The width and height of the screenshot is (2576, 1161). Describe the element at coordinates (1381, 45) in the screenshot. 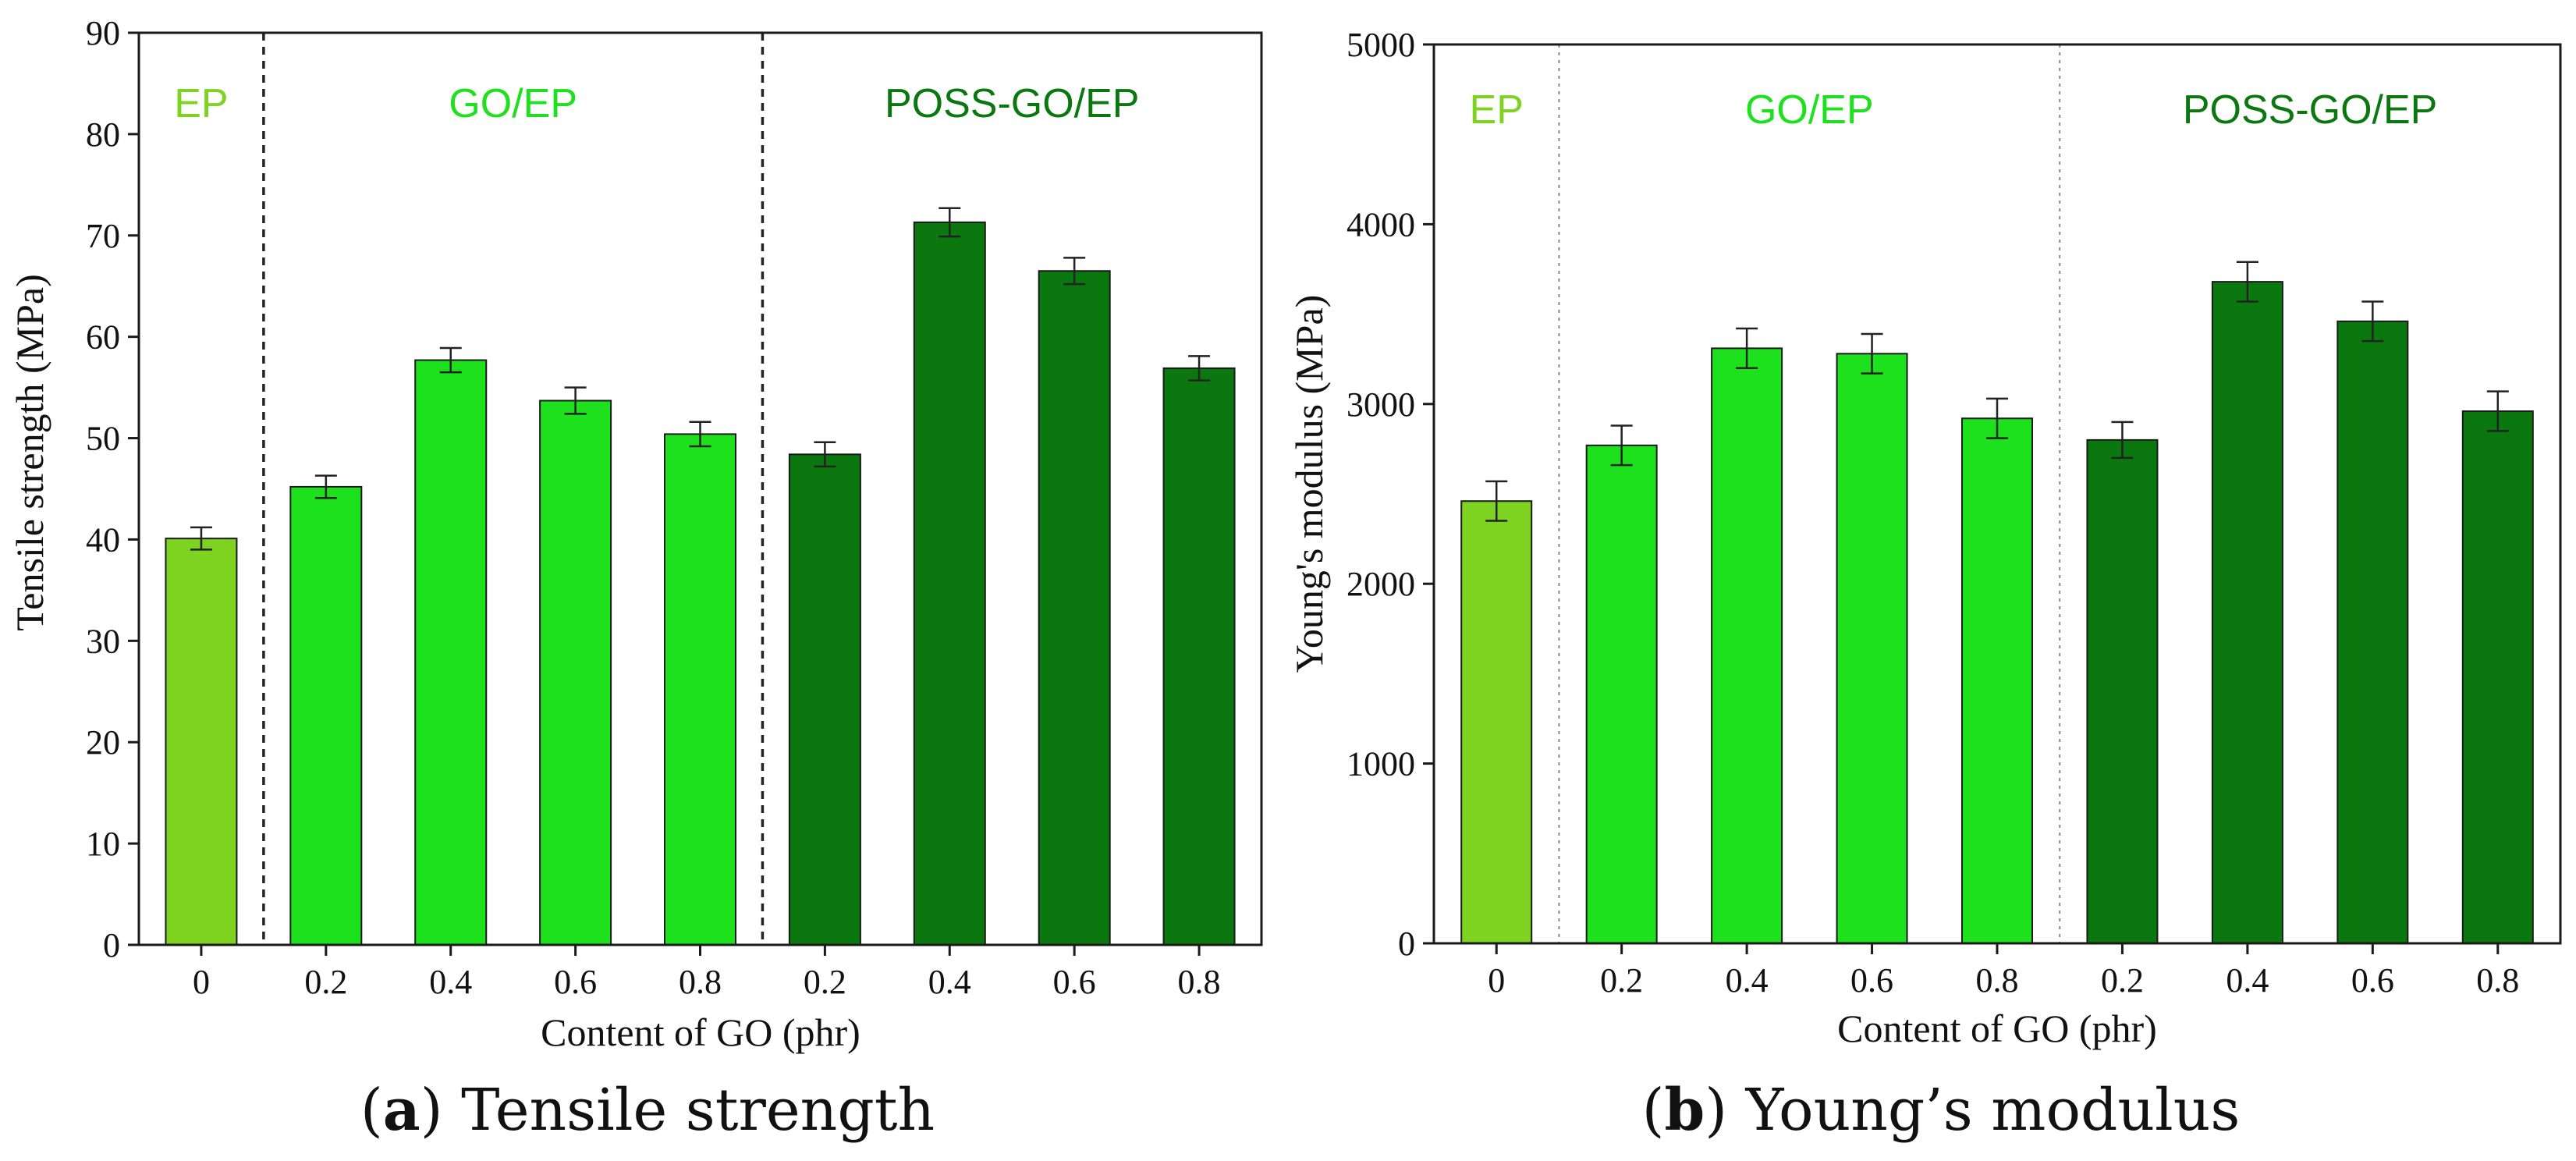

I see `panel-b-y-tick-label-5: 5000` at that location.